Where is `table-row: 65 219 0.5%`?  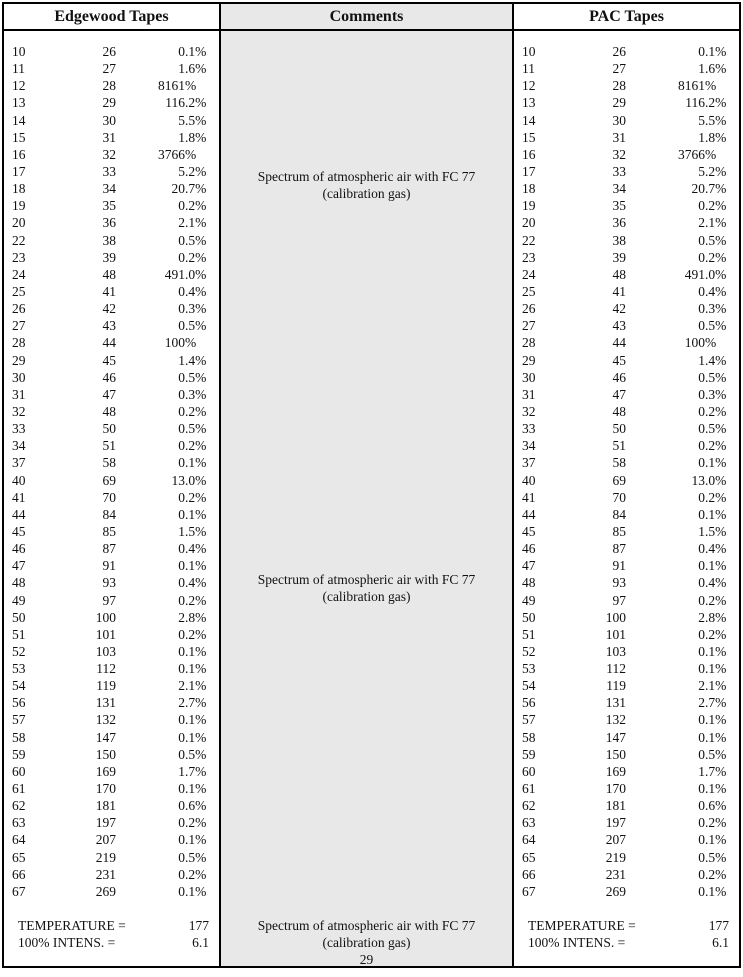
table-row: 65 219 0.5% is located at coordinates (626, 857).